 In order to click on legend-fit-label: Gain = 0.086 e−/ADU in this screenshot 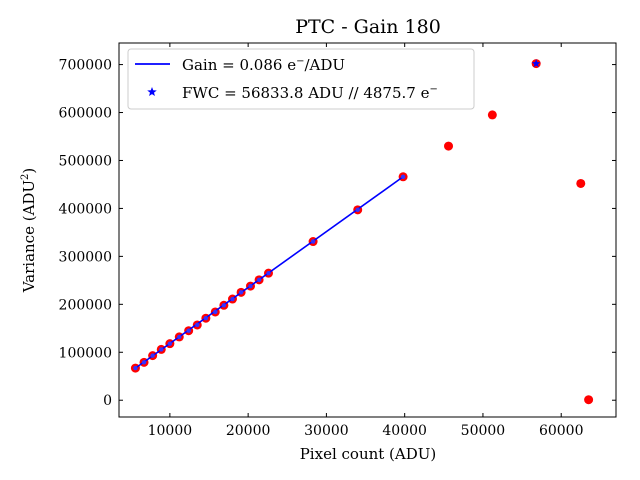, I will do `click(263, 65)`.